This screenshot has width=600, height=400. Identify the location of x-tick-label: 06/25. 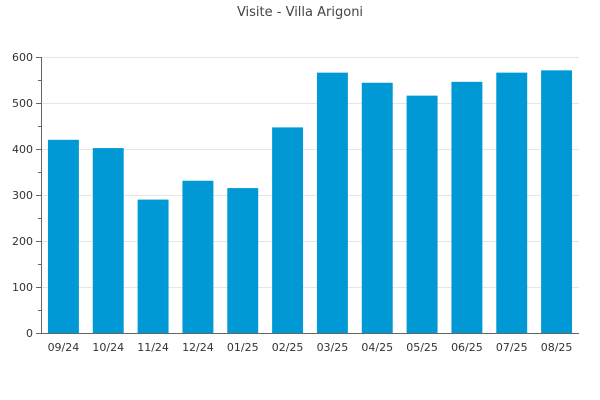
(467, 347).